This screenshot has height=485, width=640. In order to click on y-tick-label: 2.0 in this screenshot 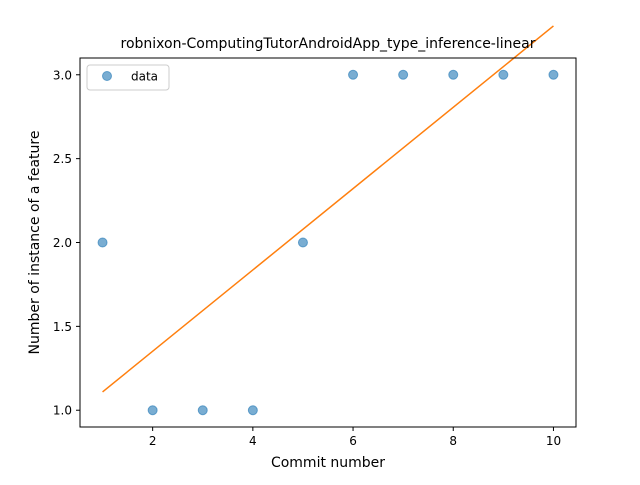, I will do `click(62, 243)`.